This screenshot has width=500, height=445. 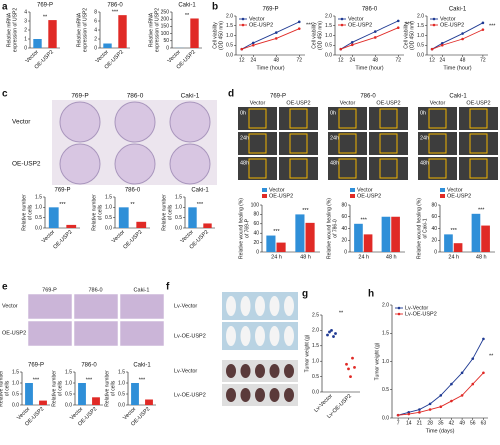 I want to click on y-tick-label: 0.0, so click(x=385, y=418).